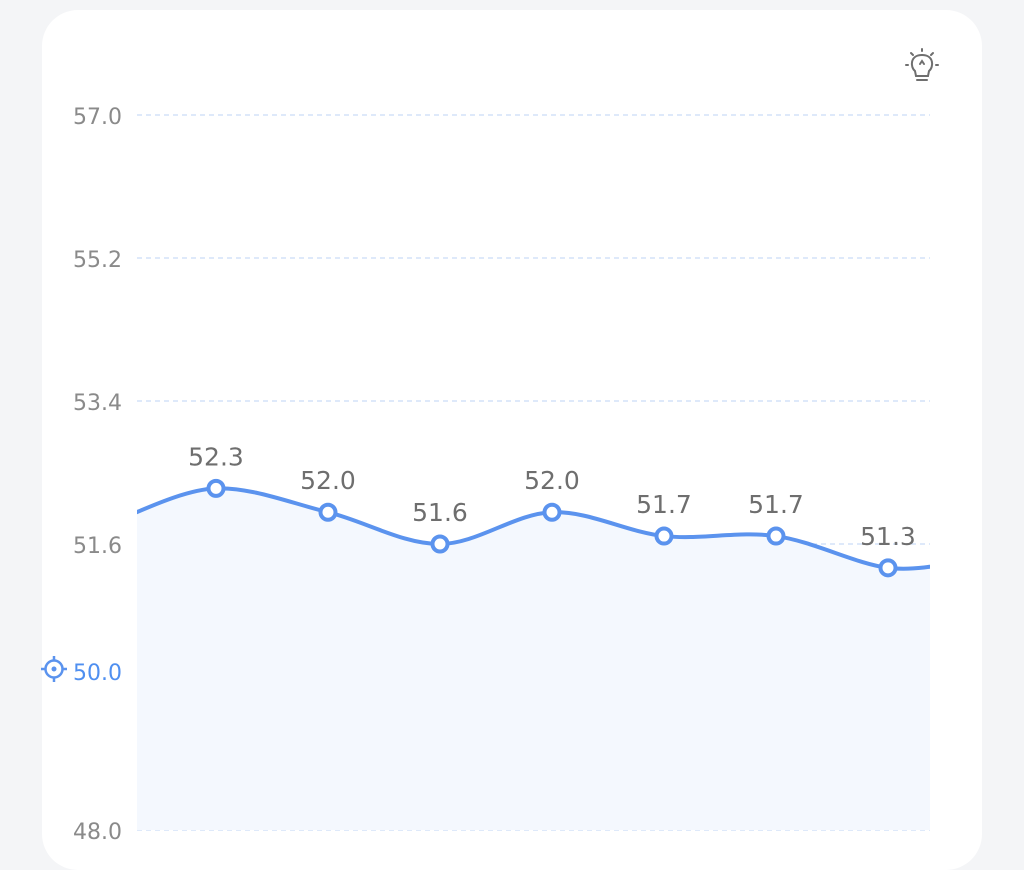 The width and height of the screenshot is (1024, 870). Describe the element at coordinates (552, 528) in the screenshot. I see `data-points` at that location.